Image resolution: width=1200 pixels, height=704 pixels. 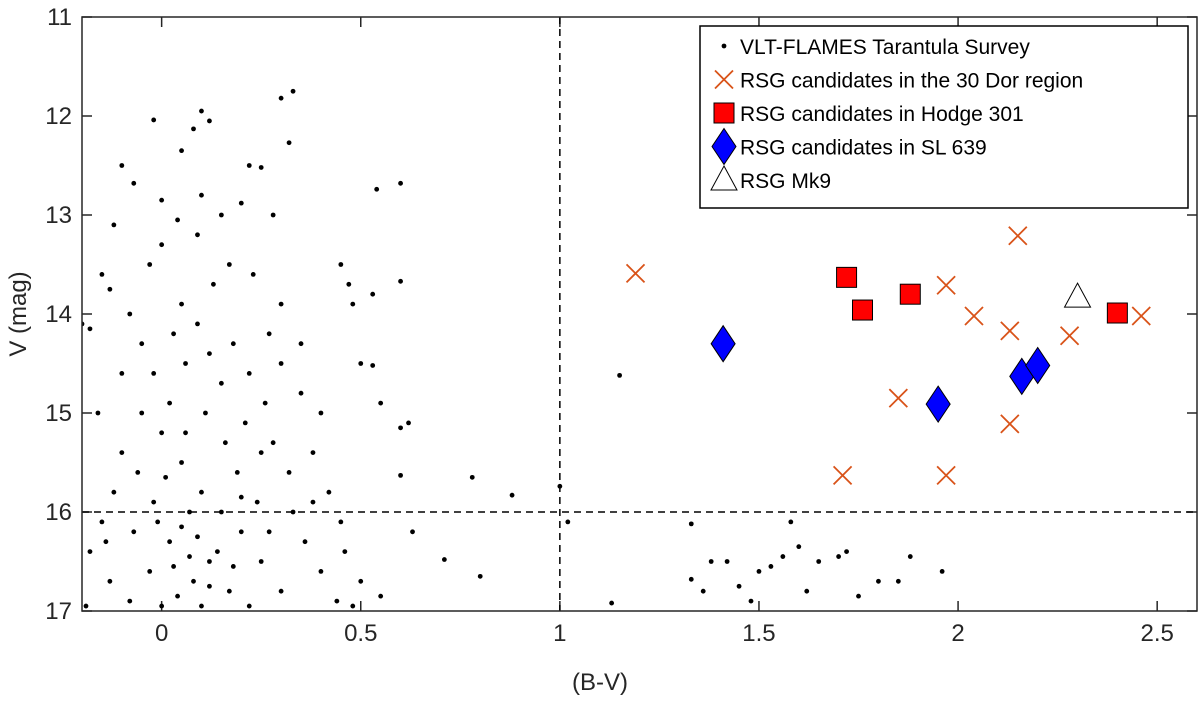 I want to click on legend-label: RSG candidates in SL 639, so click(x=863, y=148).